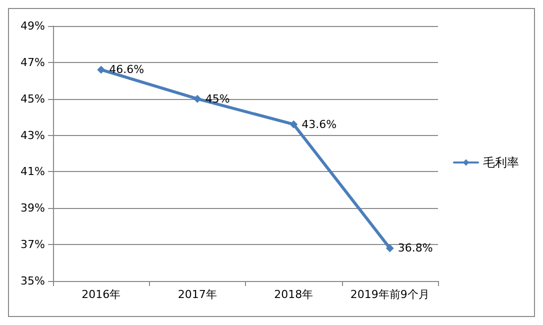  I want to click on data-label: 46.6%, so click(126, 69).